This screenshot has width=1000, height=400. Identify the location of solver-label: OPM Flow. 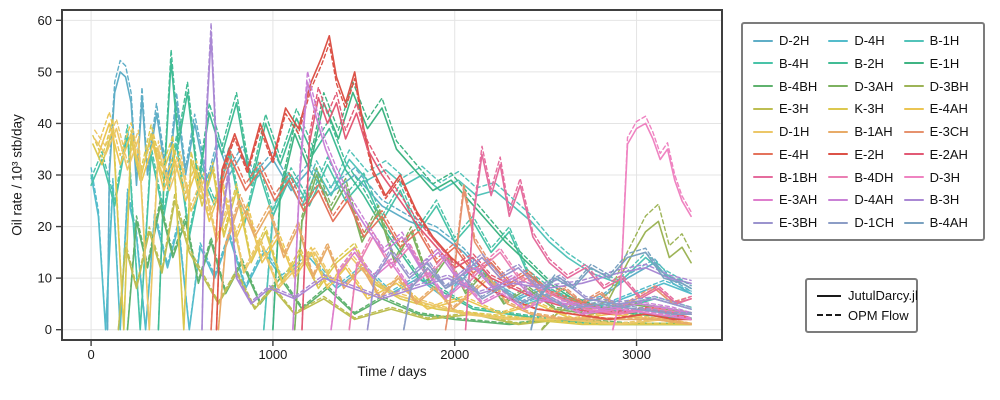
(878, 315).